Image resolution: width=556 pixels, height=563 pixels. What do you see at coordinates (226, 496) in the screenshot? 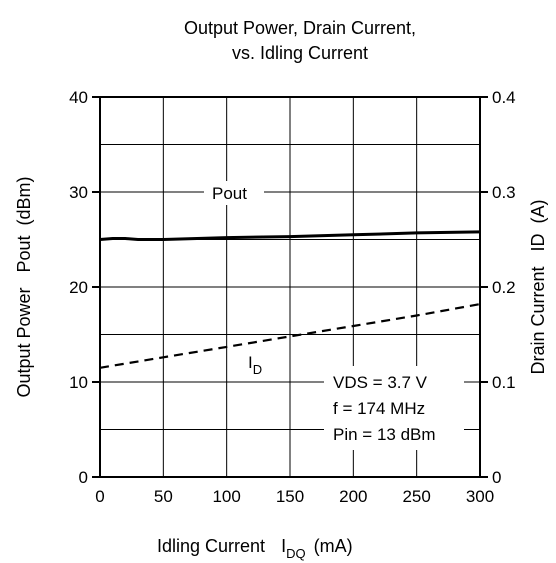
I see `x-tick-label: 100` at bounding box center [226, 496].